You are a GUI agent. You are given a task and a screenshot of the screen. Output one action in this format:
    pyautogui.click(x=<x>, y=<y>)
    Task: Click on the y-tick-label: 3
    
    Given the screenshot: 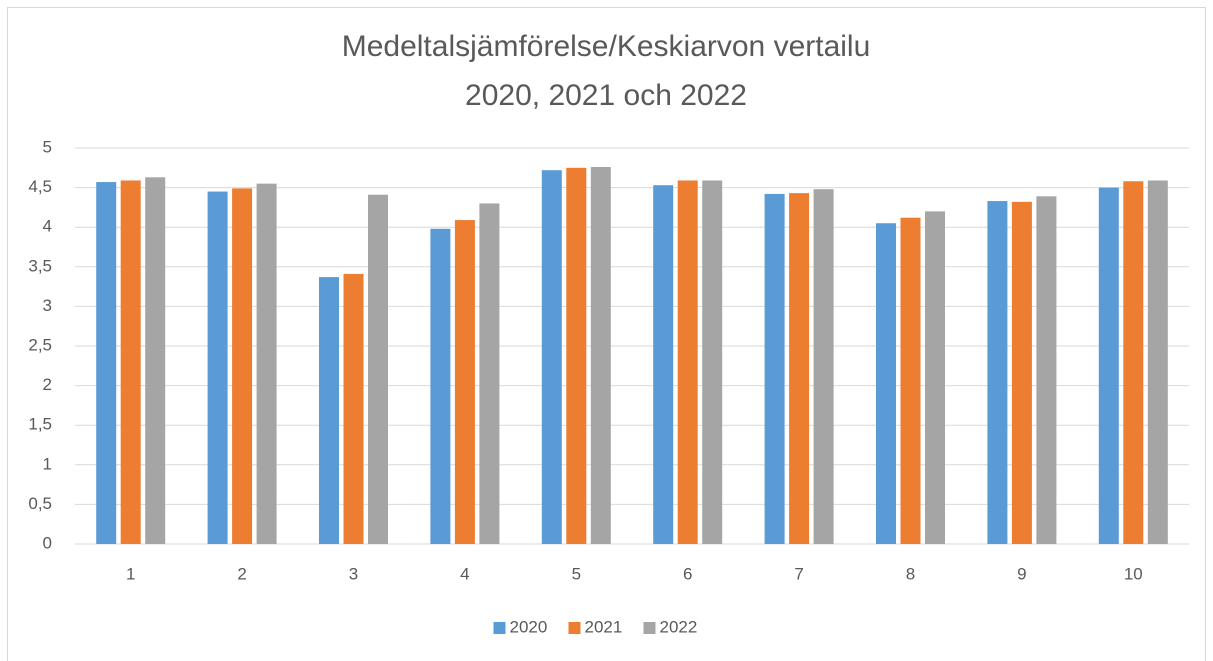 What is the action you would take?
    pyautogui.click(x=47, y=305)
    